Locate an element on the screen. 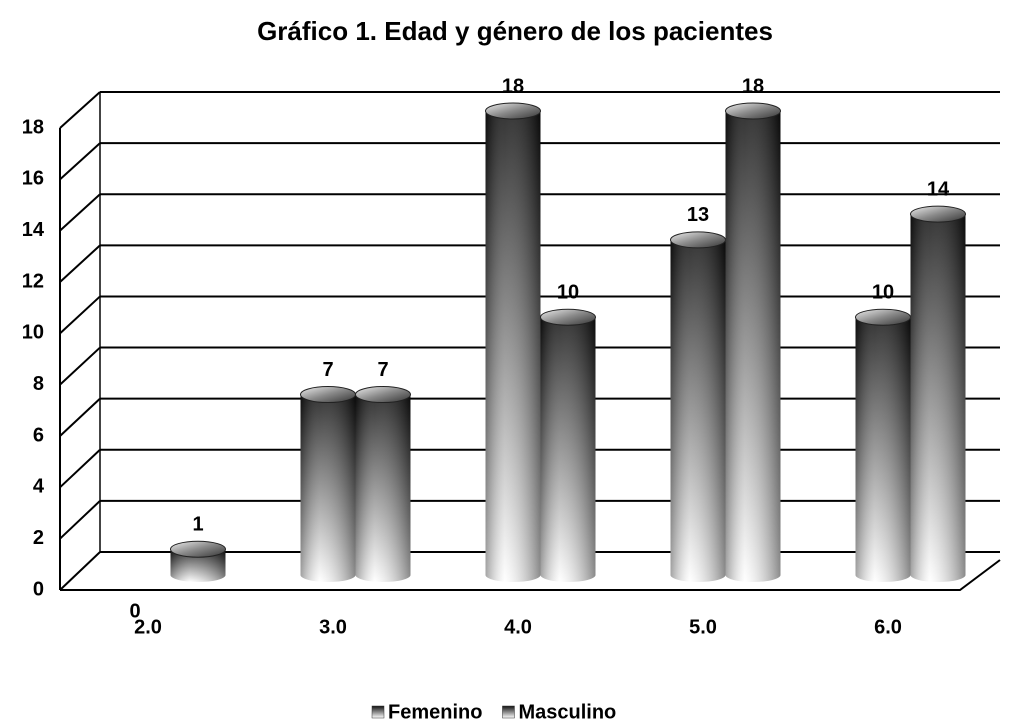 The height and width of the screenshot is (723, 1015). y-tick-label: 18 is located at coordinates (33, 127).